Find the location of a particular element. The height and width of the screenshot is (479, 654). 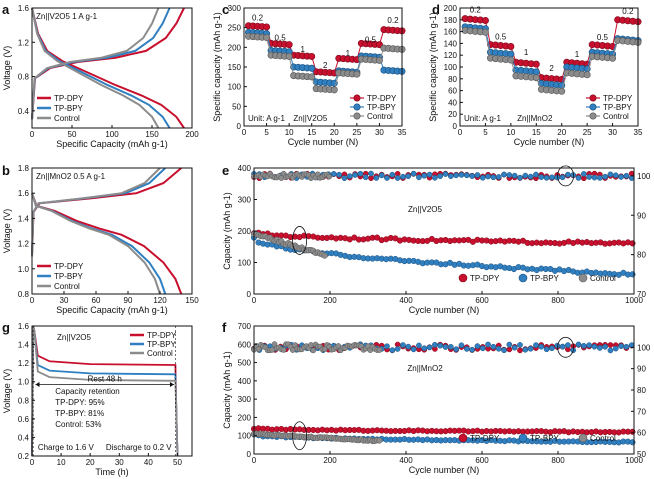

panel-b-xtick-label: 120 is located at coordinates (160, 300).